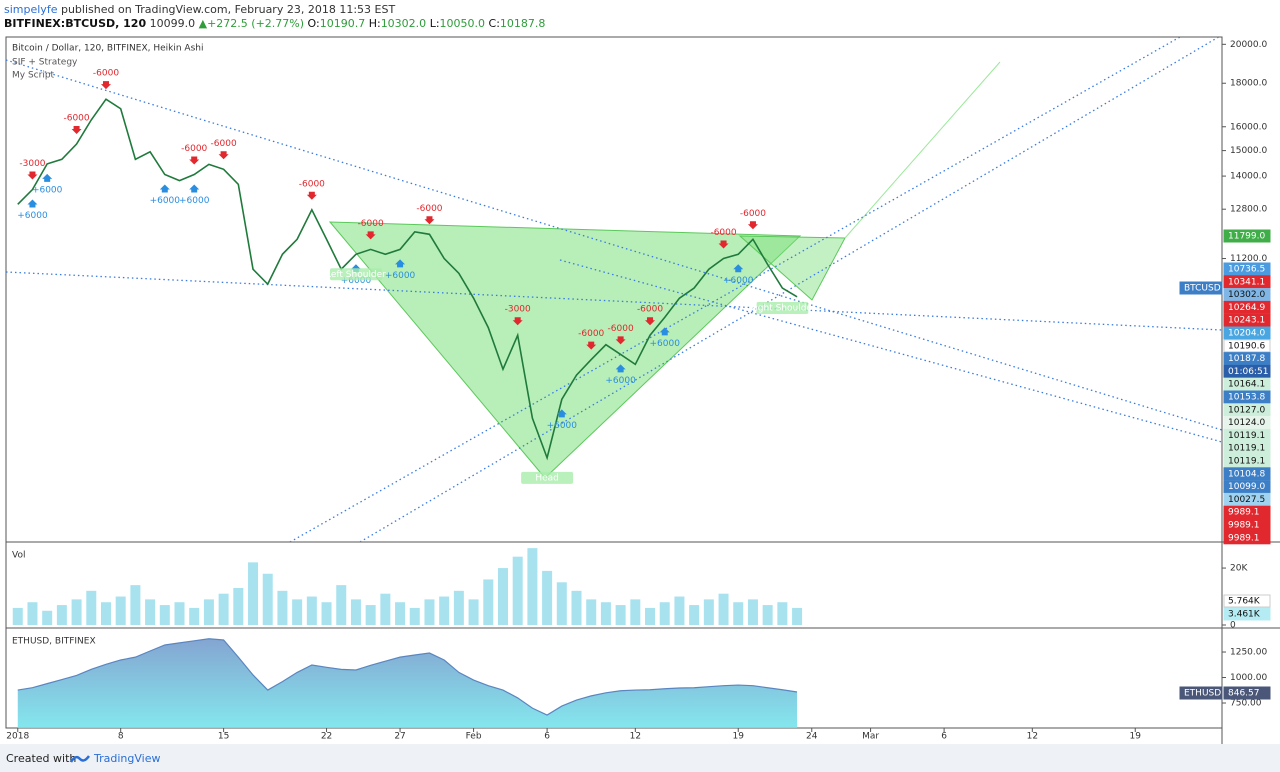 This screenshot has height=772, width=1280. Describe the element at coordinates (41, 758) in the screenshot. I see `created-with: Created with` at that location.